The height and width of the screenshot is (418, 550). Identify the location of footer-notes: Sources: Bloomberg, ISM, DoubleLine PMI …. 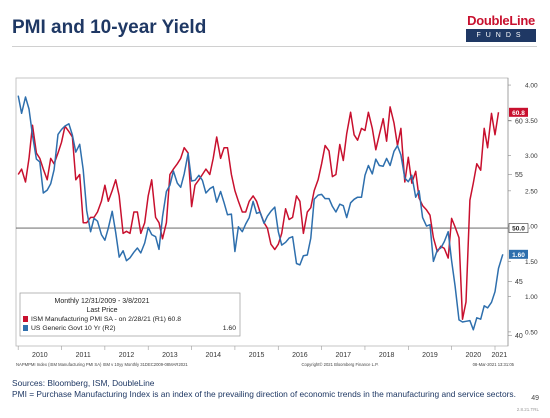
(279, 389).